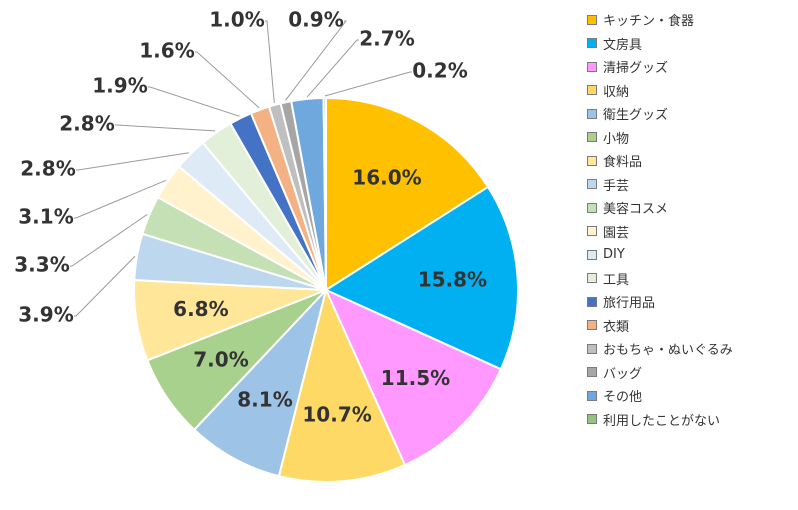  What do you see at coordinates (616, 280) in the screenshot?
I see `legend-label-11: 工具` at bounding box center [616, 280].